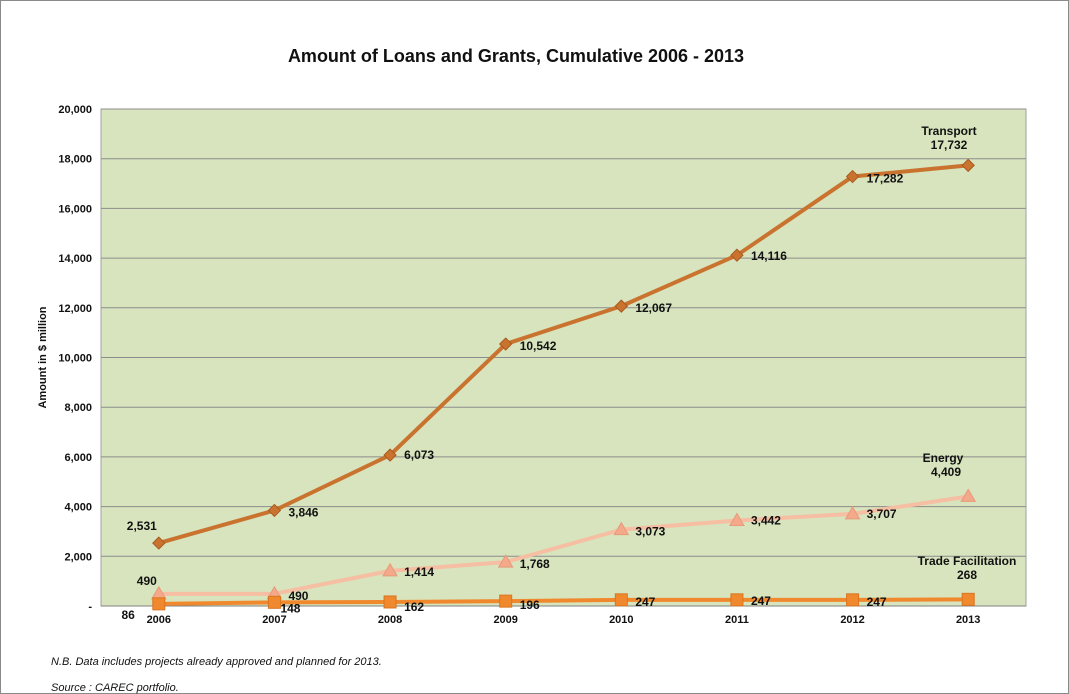  I want to click on data-label: 196, so click(530, 605).